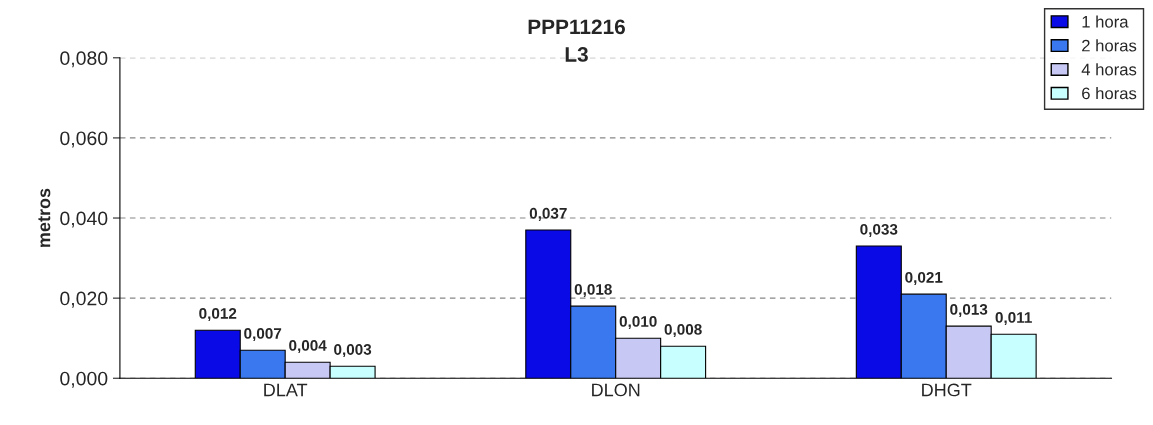 The image size is (1153, 425). I want to click on y-tick-label: 0,000, so click(84, 379).